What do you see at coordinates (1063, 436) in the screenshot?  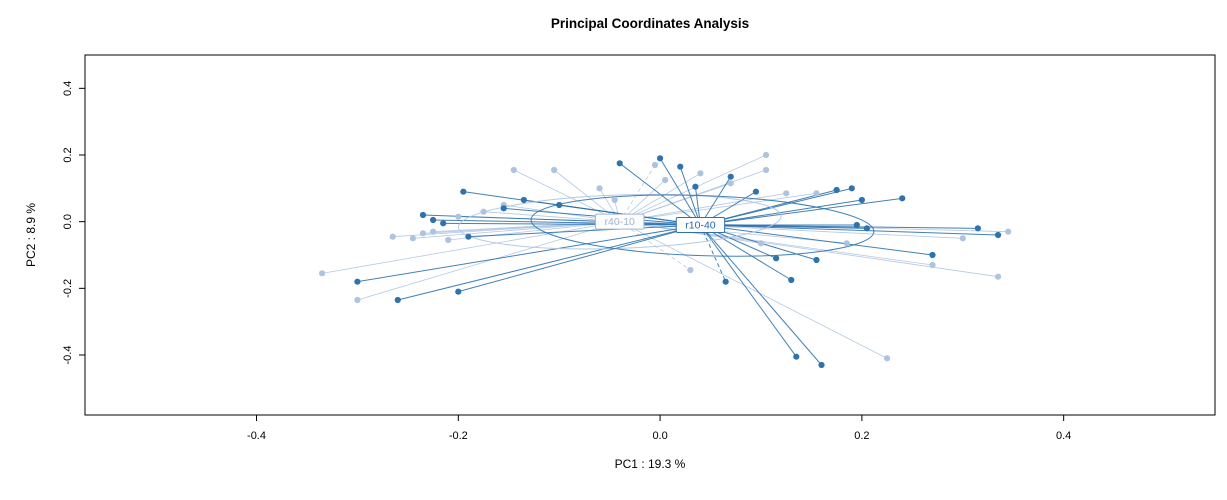 I see `x-tick-label: 0.4` at bounding box center [1063, 436].